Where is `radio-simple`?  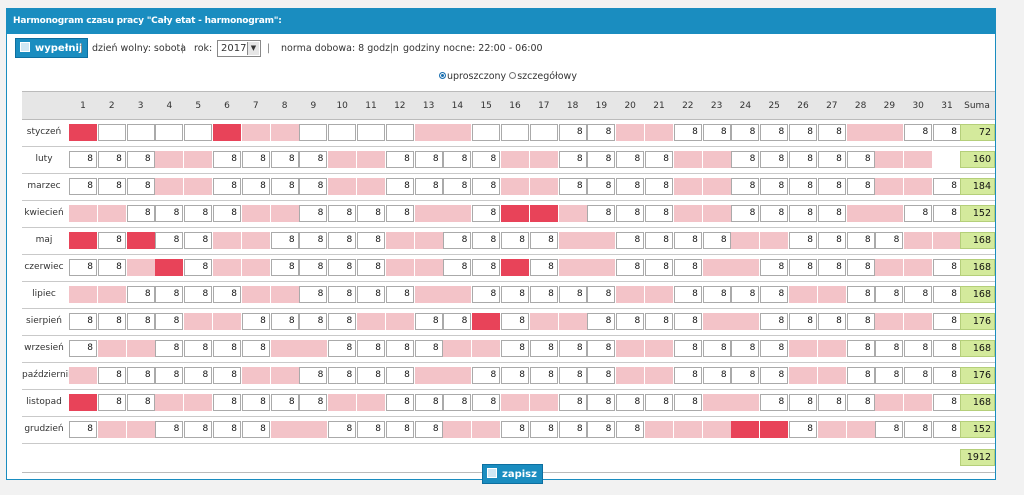 radio-simple is located at coordinates (442, 75).